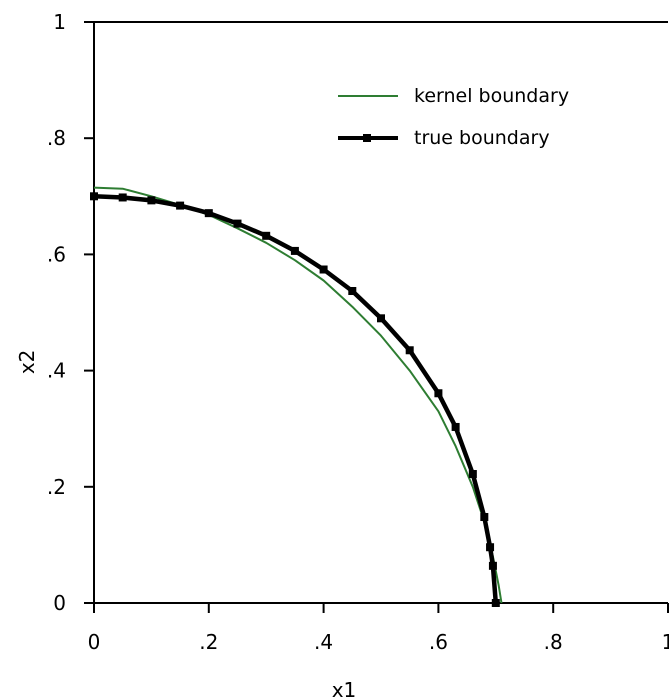 The height and width of the screenshot is (700, 669). Describe the element at coordinates (438, 642) in the screenshot. I see `x-tick-label: .6` at that location.